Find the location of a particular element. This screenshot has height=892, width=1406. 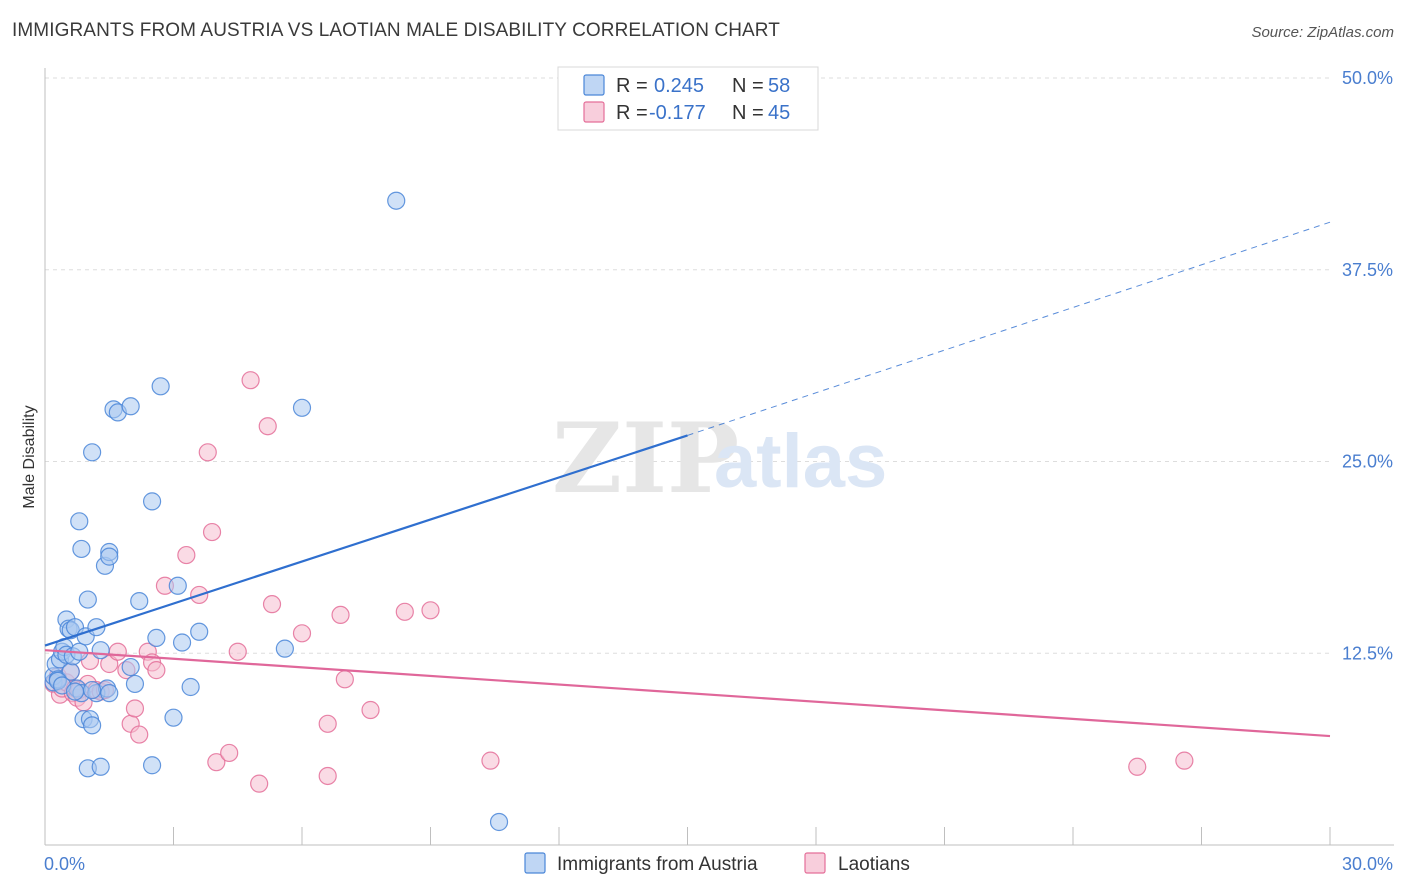

legend-n-label-laotians: N = is located at coordinates (748, 113).